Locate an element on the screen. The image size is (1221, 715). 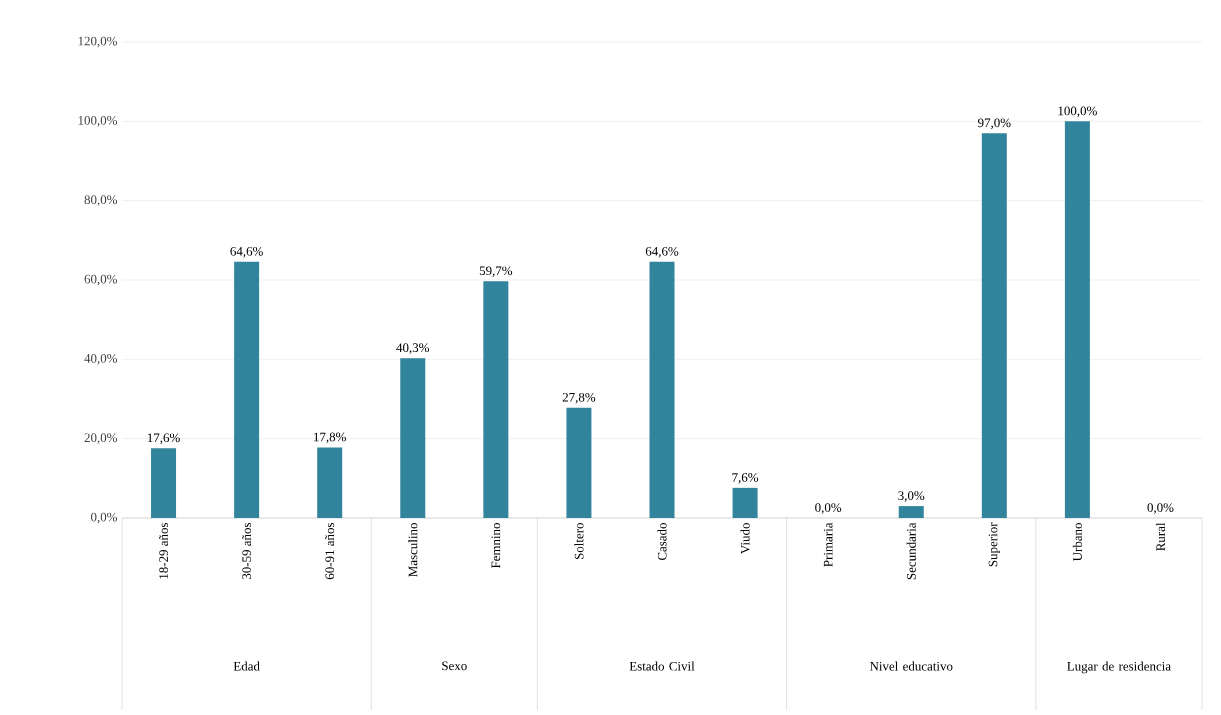
x-tick-label: Femnino is located at coordinates (496, 545).